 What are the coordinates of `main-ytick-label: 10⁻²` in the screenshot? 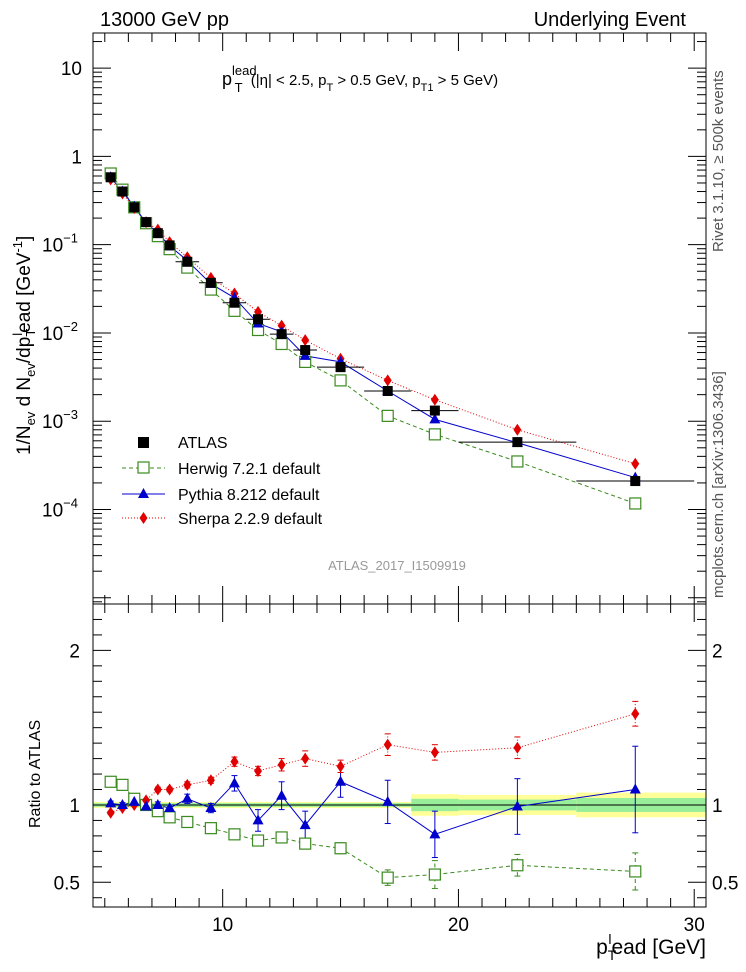 It's located at (60, 332).